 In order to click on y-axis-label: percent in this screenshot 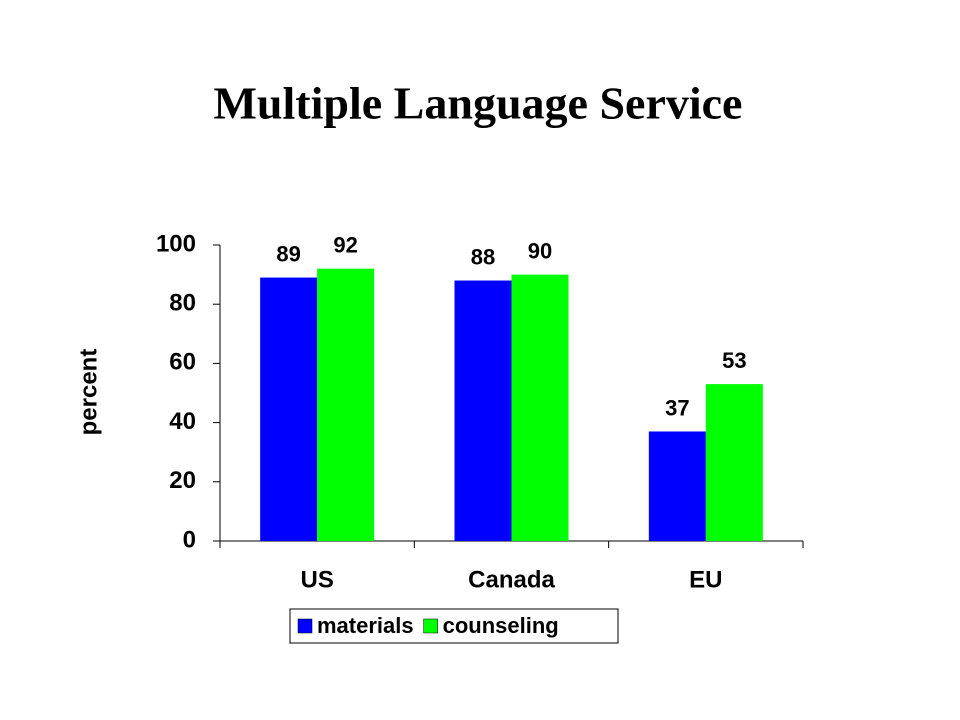, I will do `click(88, 392)`.